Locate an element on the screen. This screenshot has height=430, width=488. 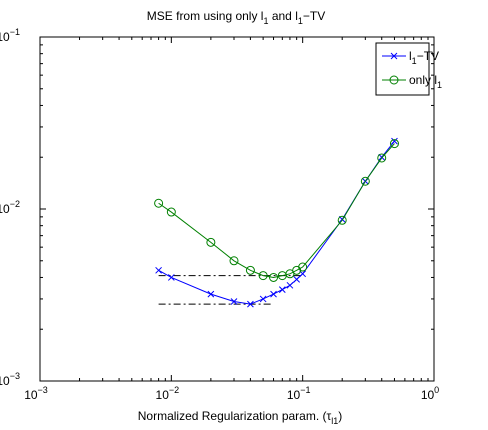
legend-label: only l1 is located at coordinates (425, 81).